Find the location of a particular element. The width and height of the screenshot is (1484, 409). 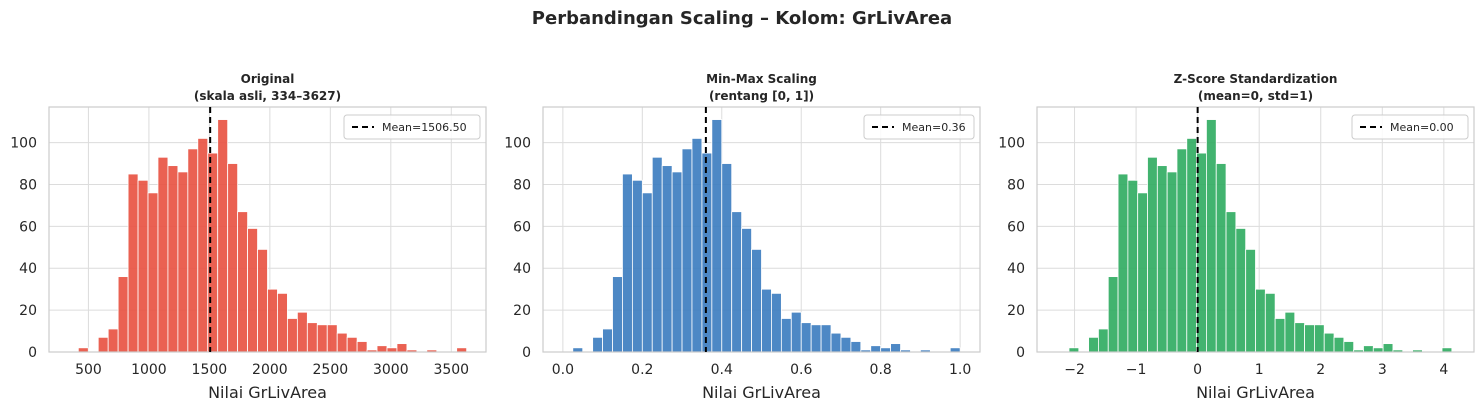

x-tick-label: 0.2 is located at coordinates (642, 370).